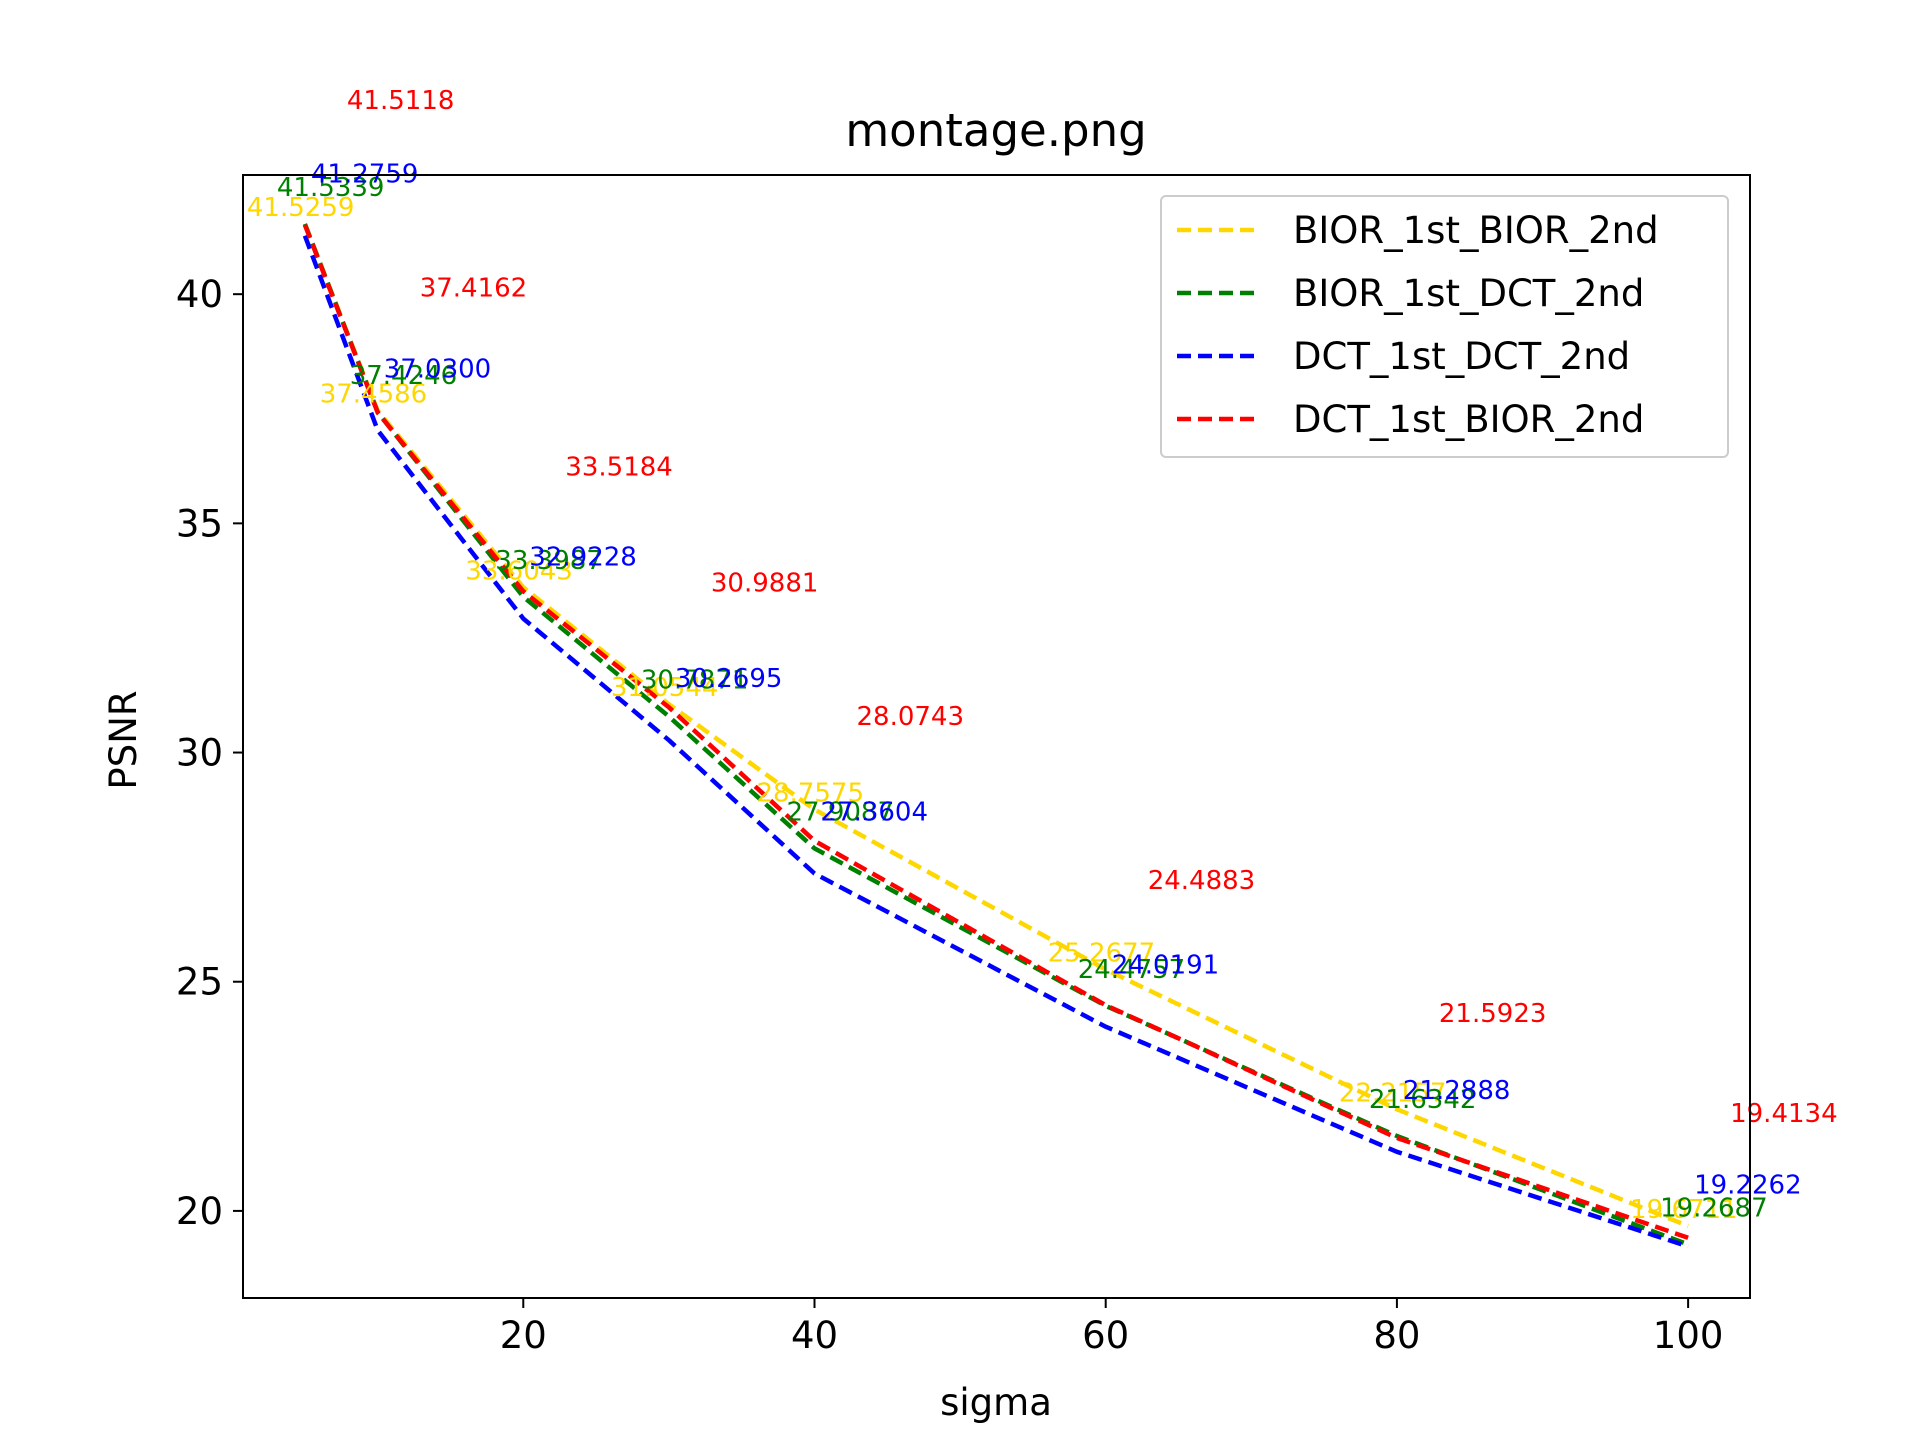 This screenshot has width=1920, height=1440. I want to click on data-label-3-5: 24.4883, so click(1202, 881).